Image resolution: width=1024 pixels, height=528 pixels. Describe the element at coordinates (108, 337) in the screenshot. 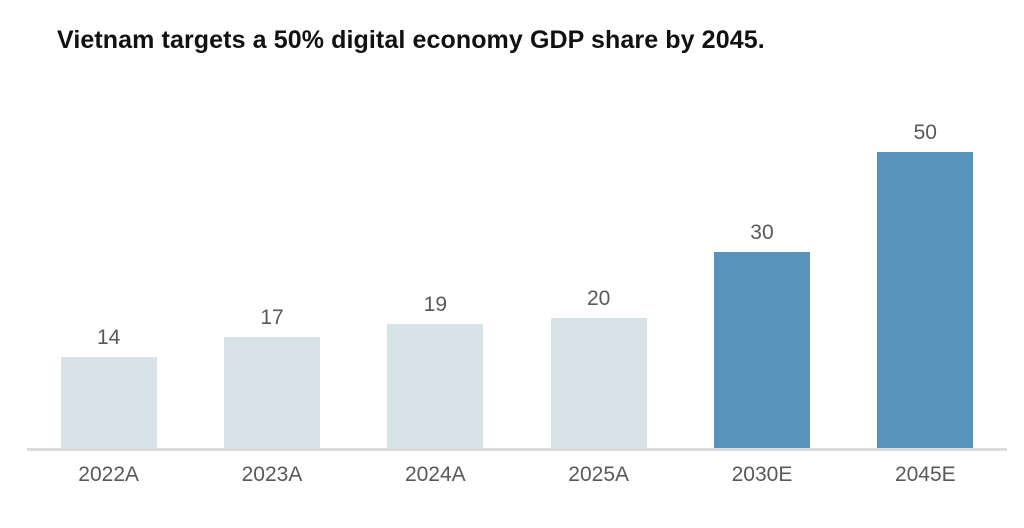

I see `bar-value-label: 14` at that location.